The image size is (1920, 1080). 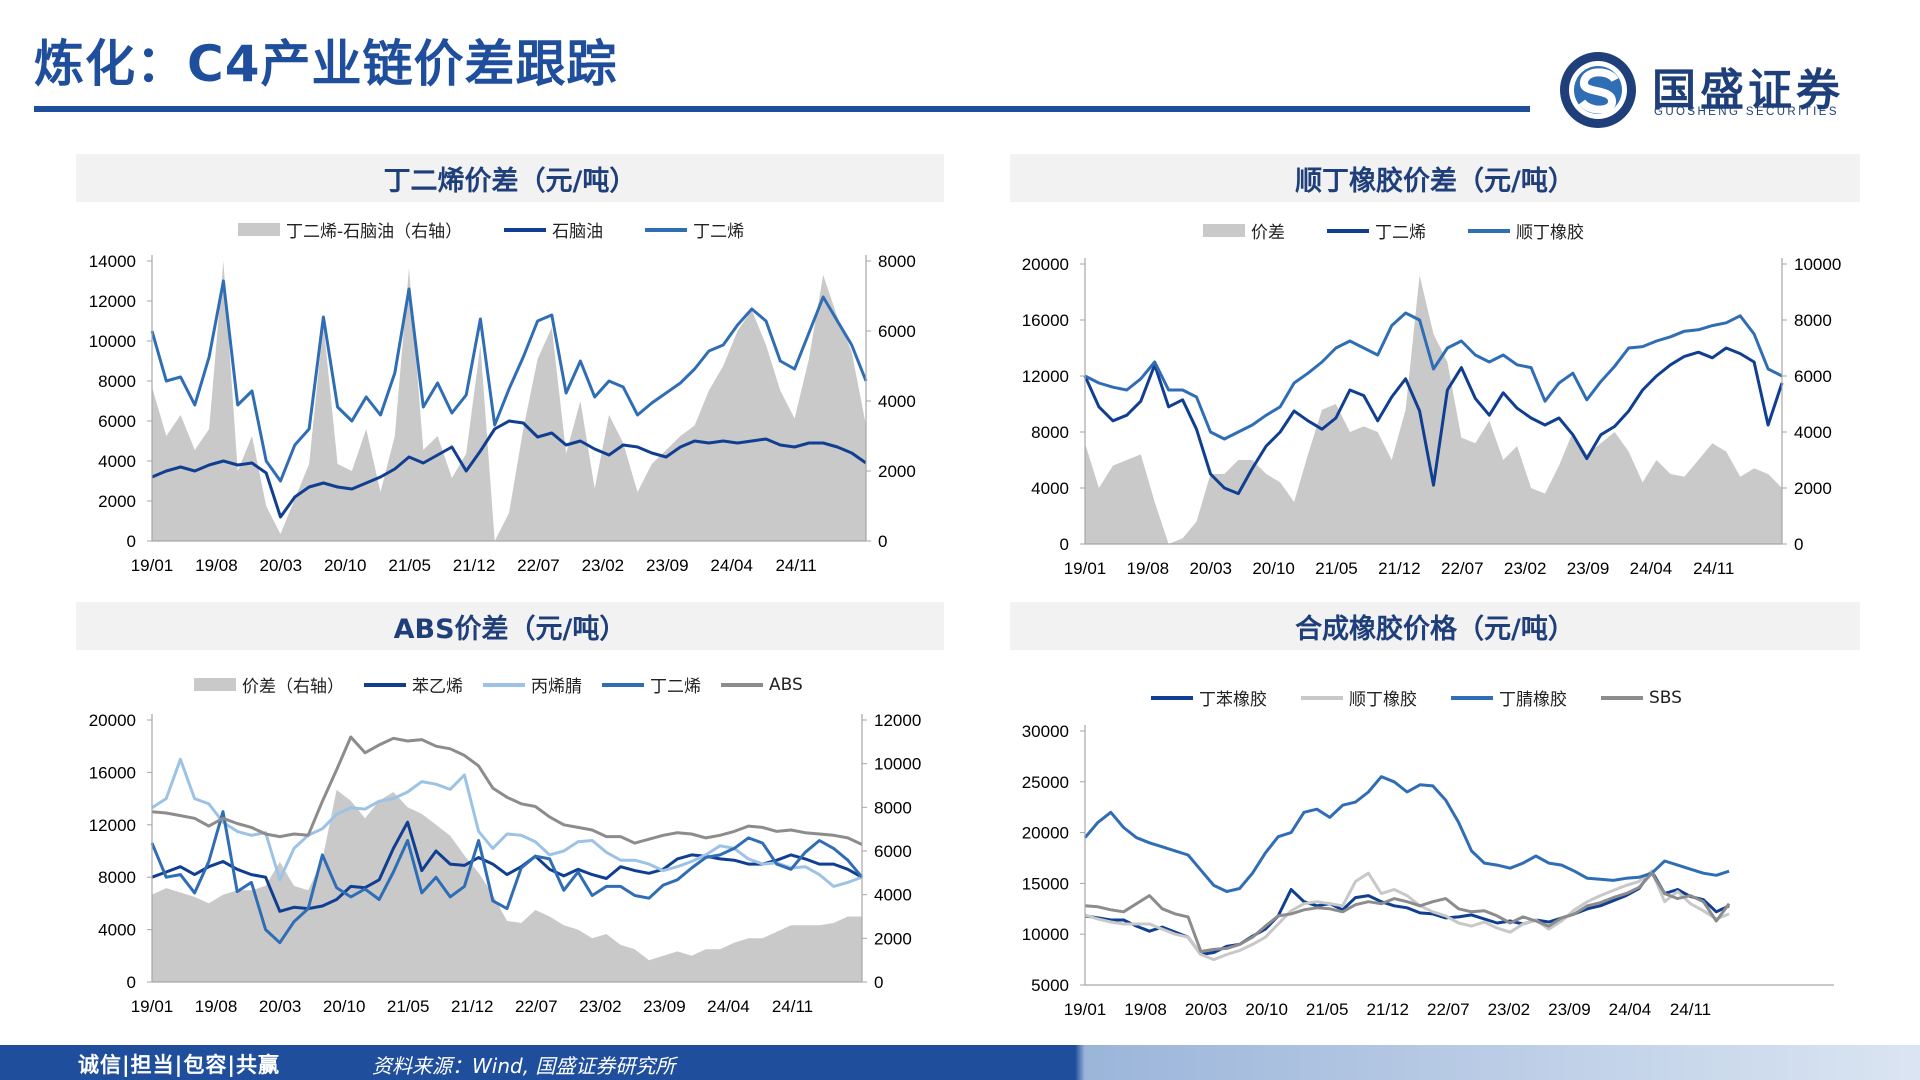 What do you see at coordinates (1268, 233) in the screenshot?
I see `legend-label: 价差` at bounding box center [1268, 233].